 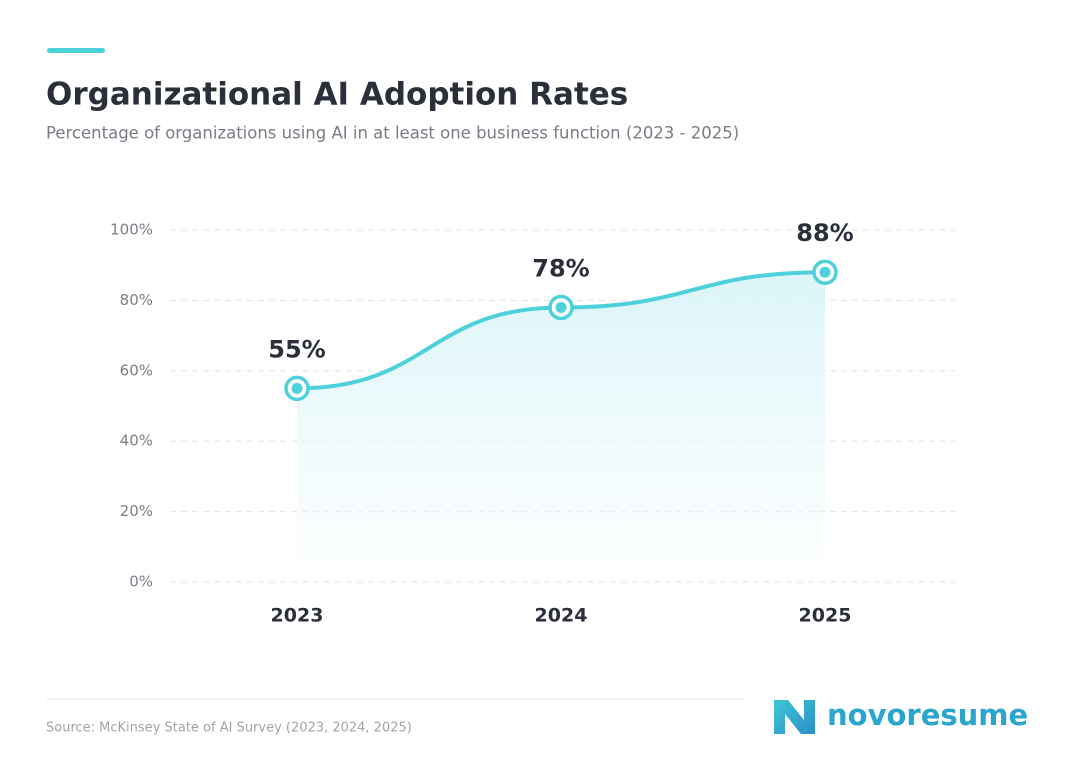 I want to click on brand-name: novoresume, so click(x=927, y=715).